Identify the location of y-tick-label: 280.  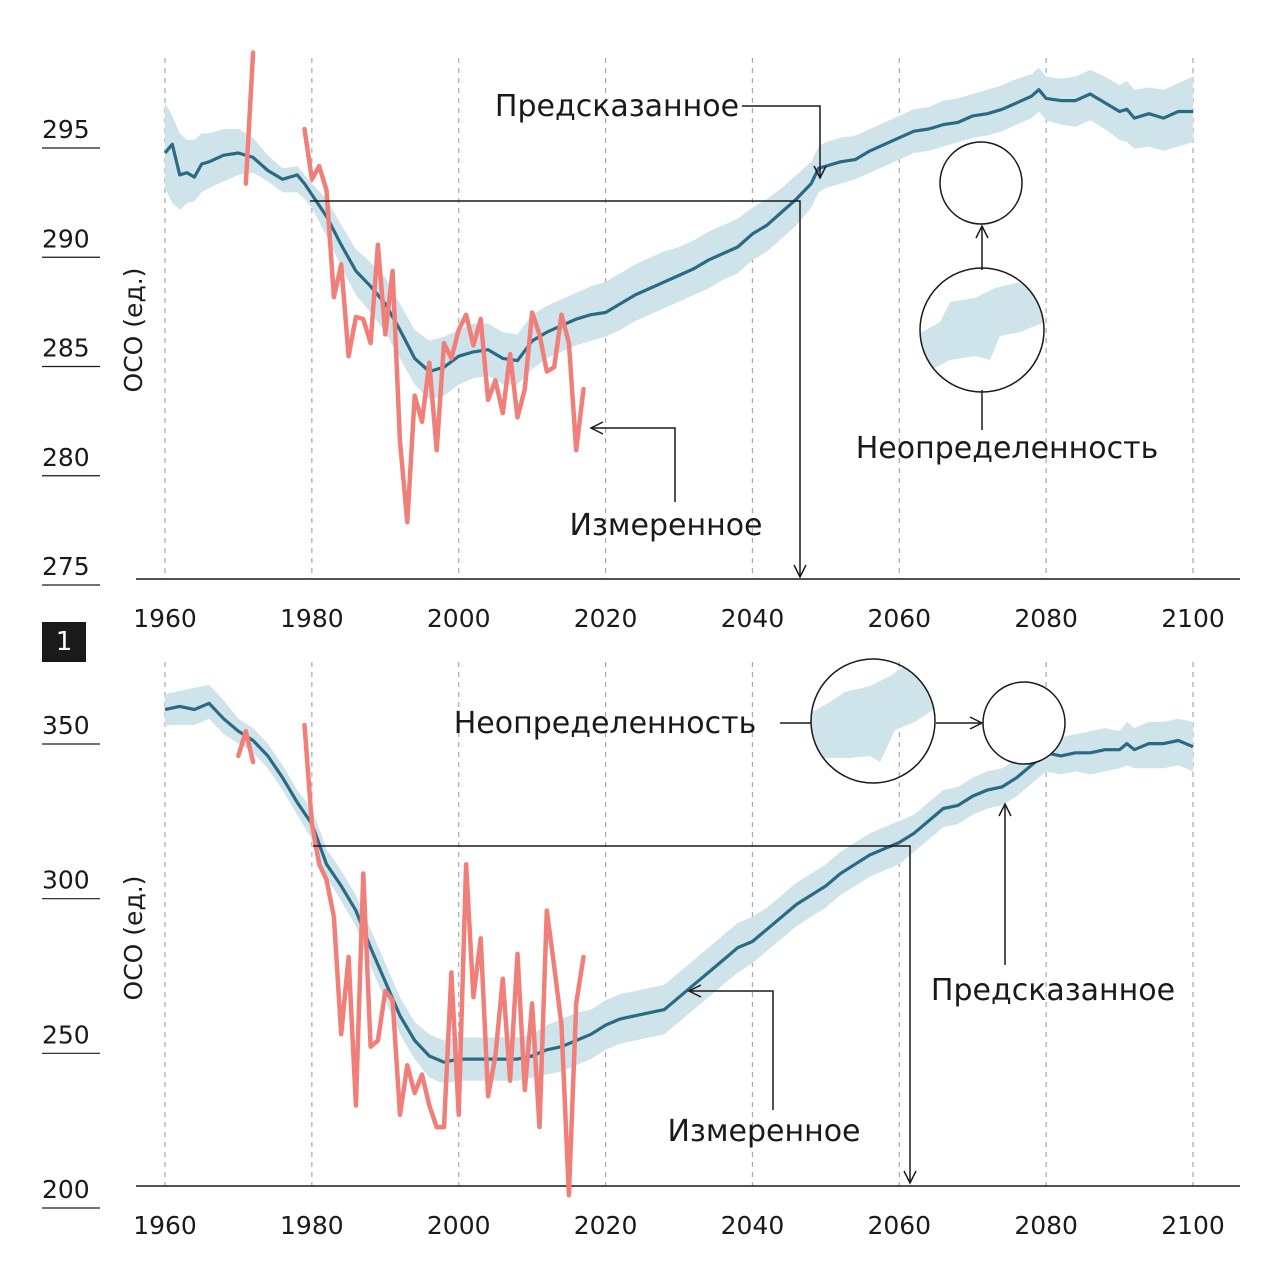
(66, 457).